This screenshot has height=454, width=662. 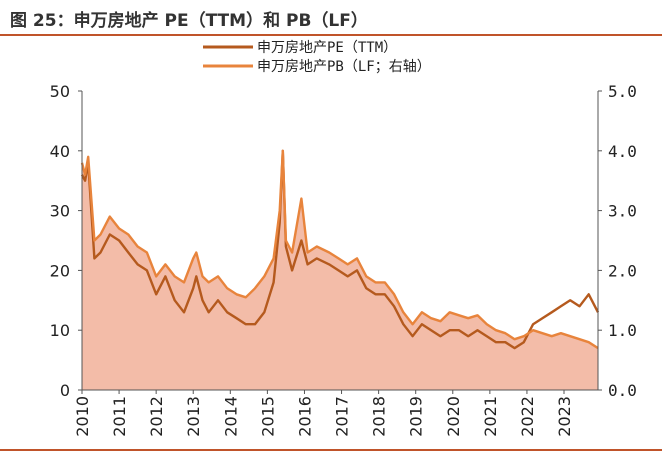 What do you see at coordinates (379, 416) in the screenshot?
I see `x-tick-label: 2018` at bounding box center [379, 416].